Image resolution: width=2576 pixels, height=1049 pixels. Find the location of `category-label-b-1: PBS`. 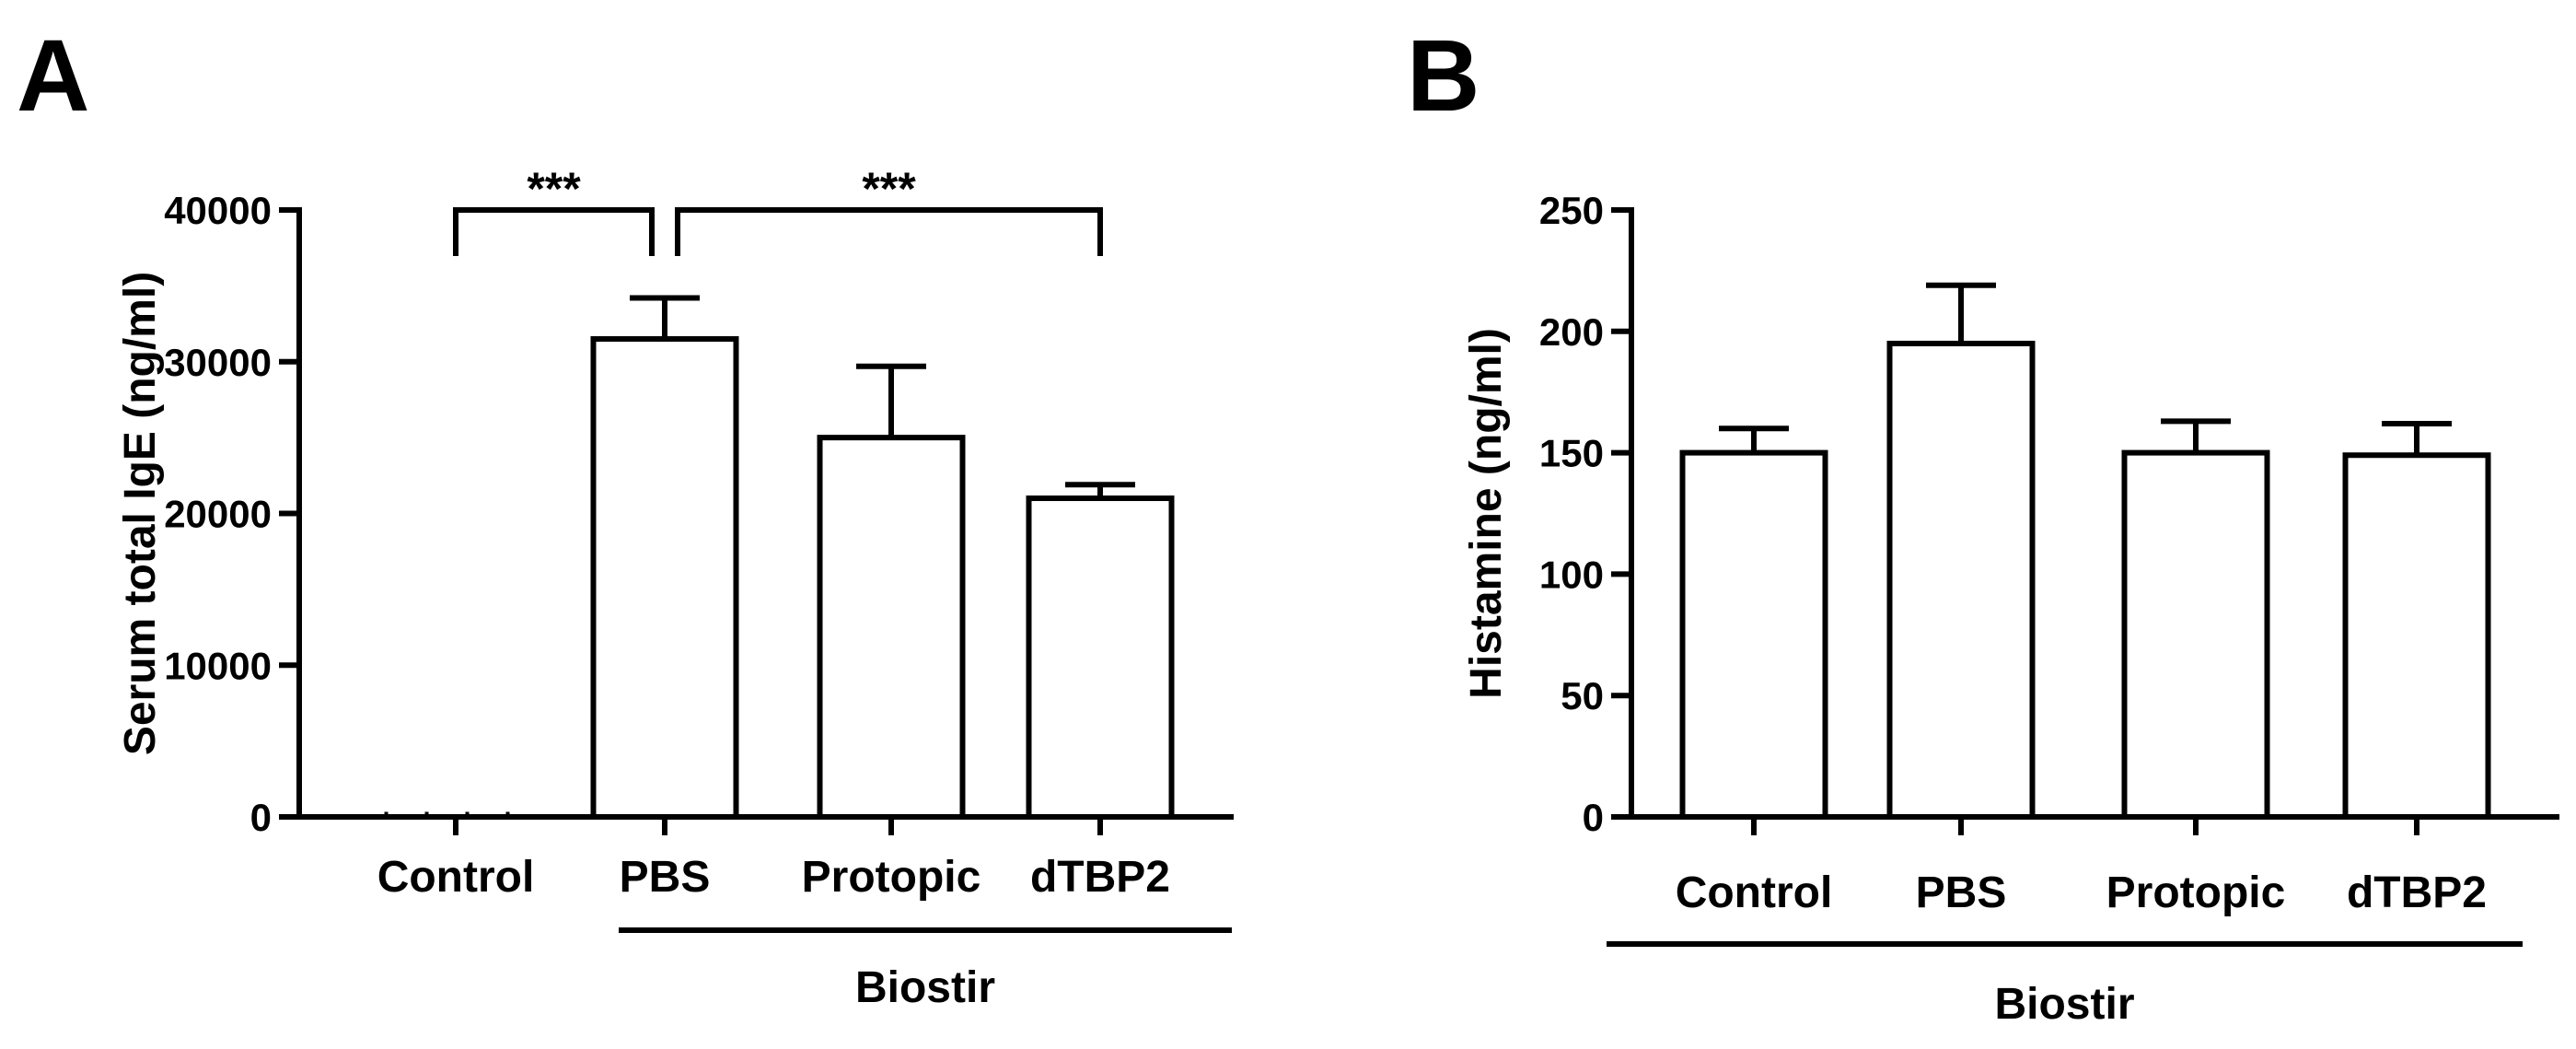

category-label-b-1: PBS is located at coordinates (1961, 892).